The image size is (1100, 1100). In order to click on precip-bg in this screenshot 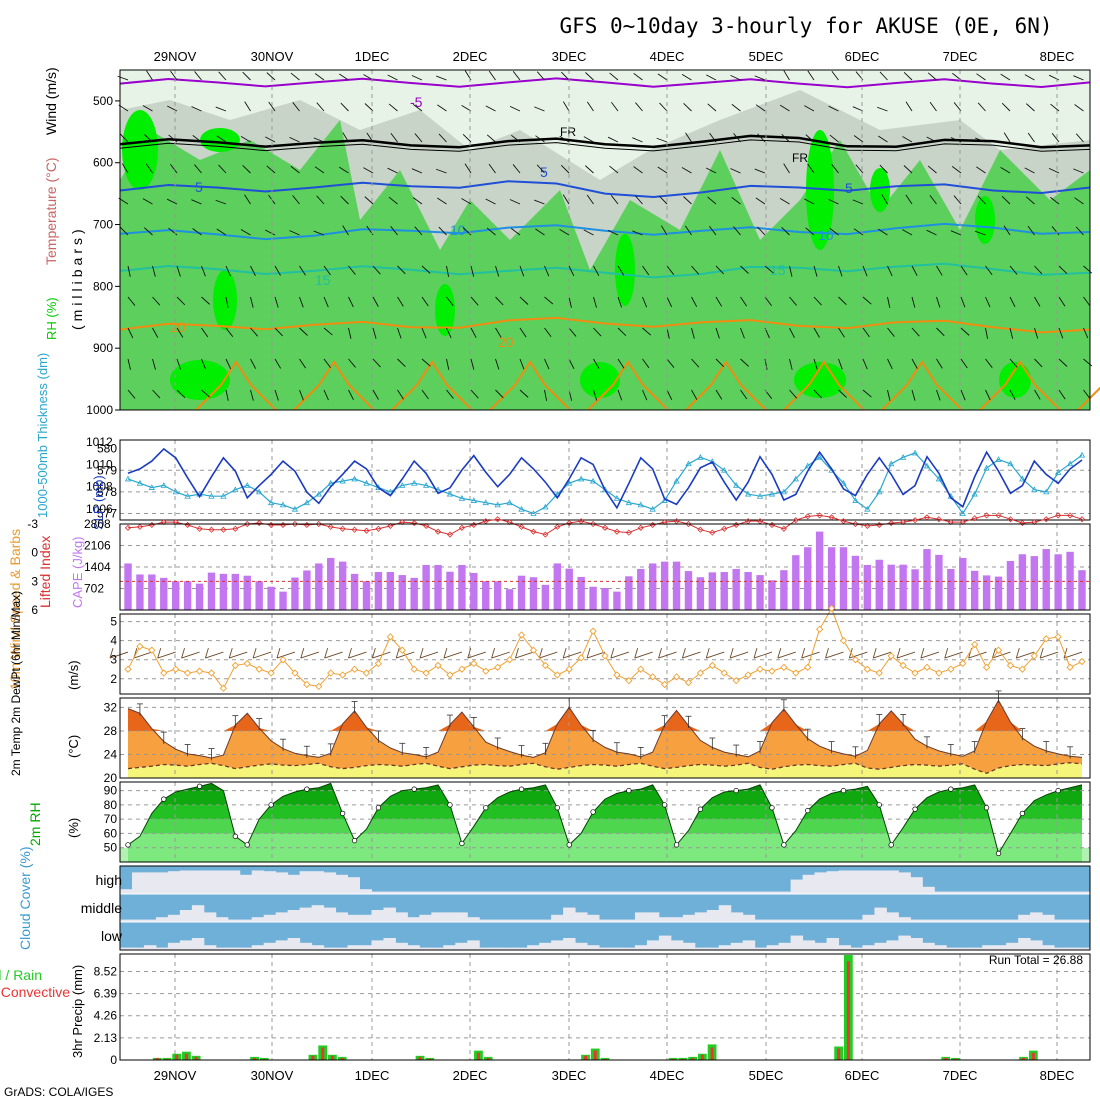, I will do `click(605, 1007)`.